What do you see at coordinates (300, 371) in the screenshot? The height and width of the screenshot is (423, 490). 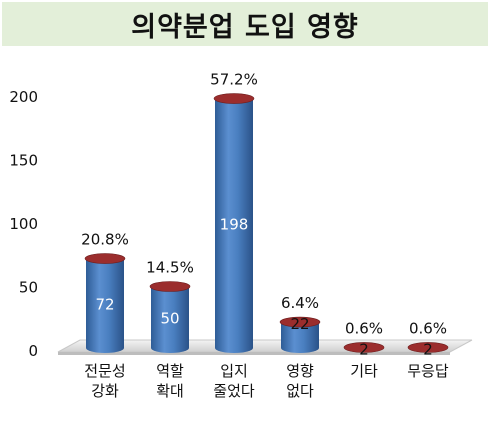 I see `x-tick-label: 영향` at bounding box center [300, 371].